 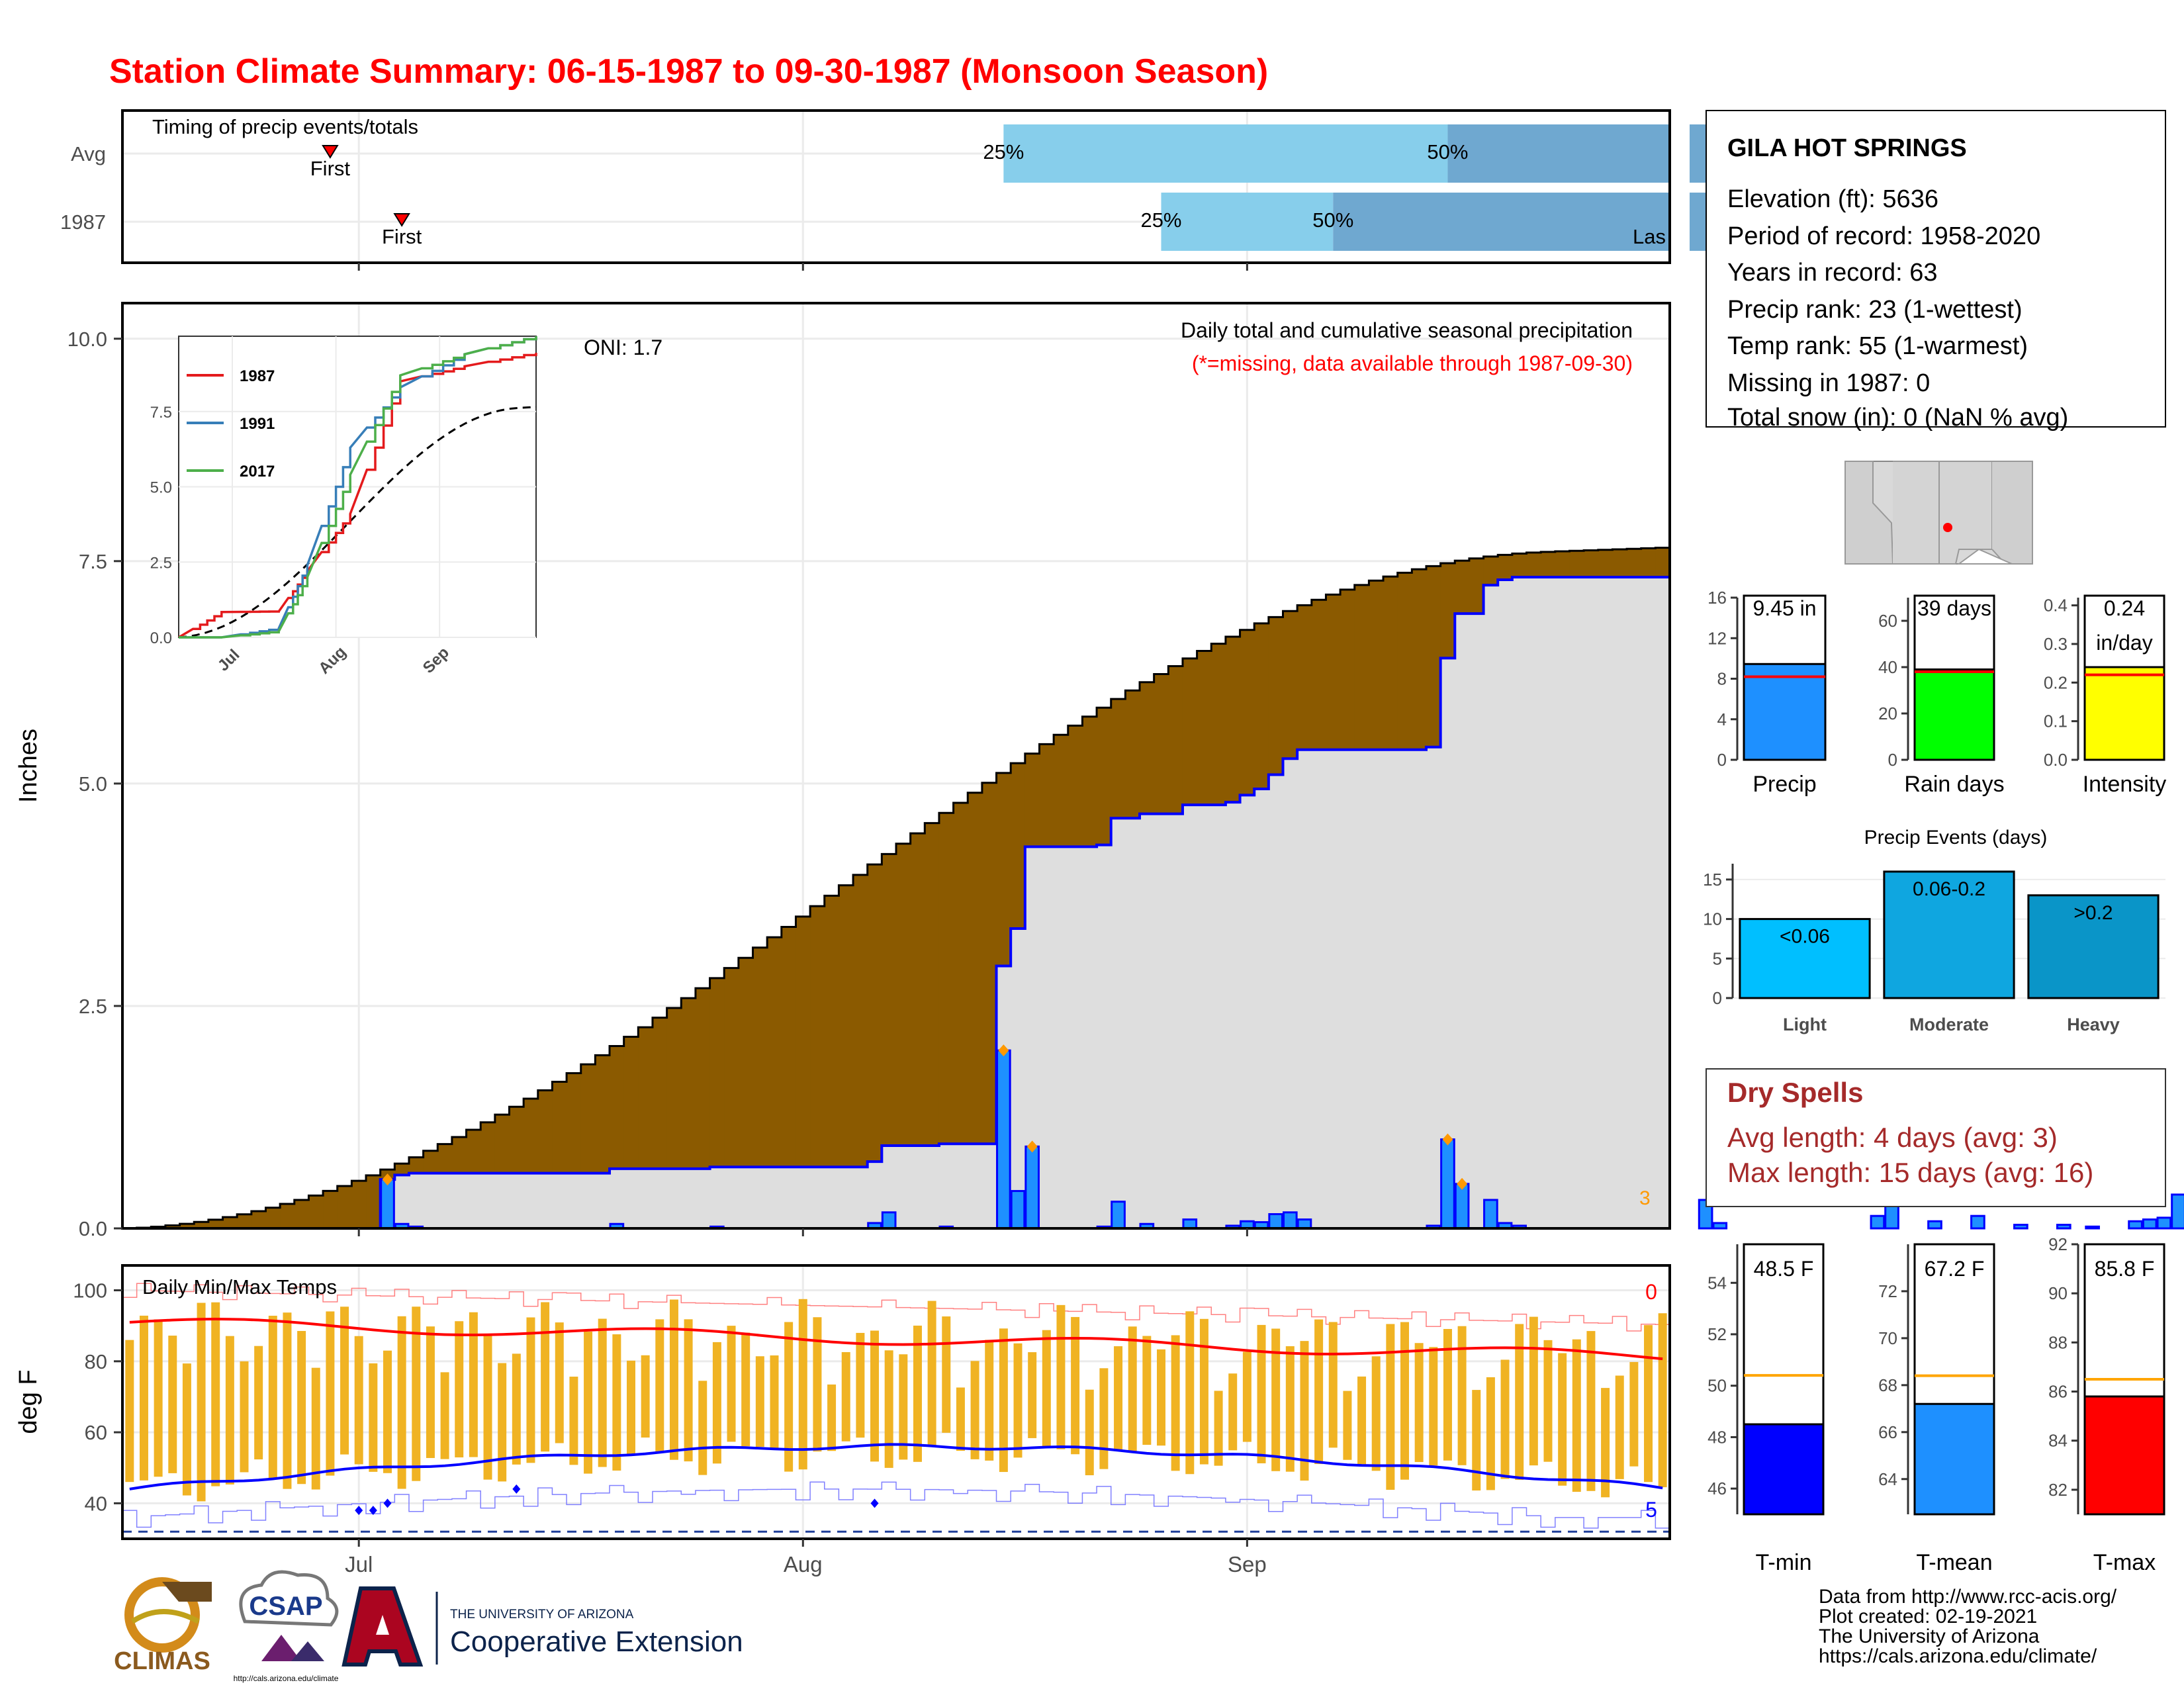 I want to click on events-bar, so click(x=1805, y=958).